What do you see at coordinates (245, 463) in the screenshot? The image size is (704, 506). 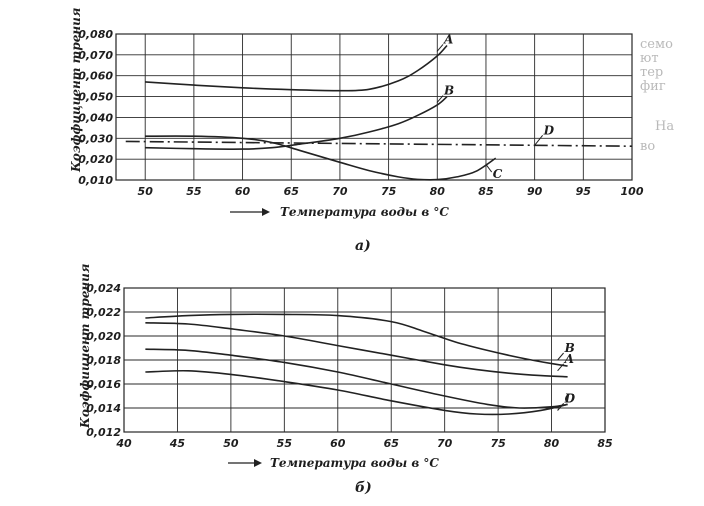 I see `x-axis-arrow-b` at bounding box center [245, 463].